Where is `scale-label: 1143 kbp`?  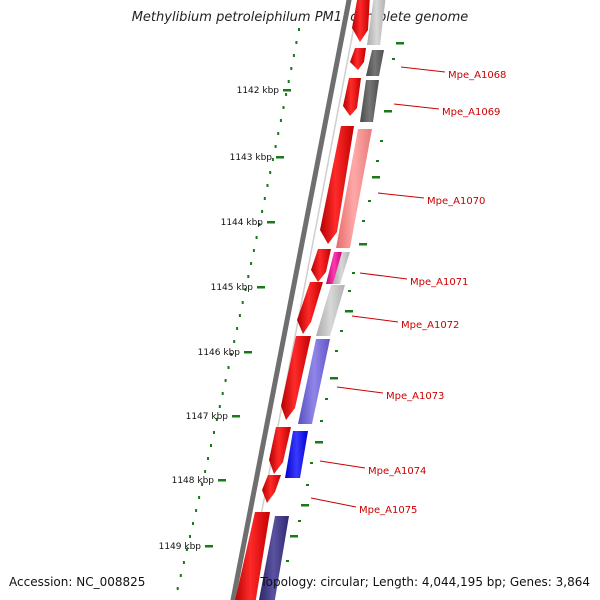
scale-label: 1143 kbp is located at coordinates (251, 158).